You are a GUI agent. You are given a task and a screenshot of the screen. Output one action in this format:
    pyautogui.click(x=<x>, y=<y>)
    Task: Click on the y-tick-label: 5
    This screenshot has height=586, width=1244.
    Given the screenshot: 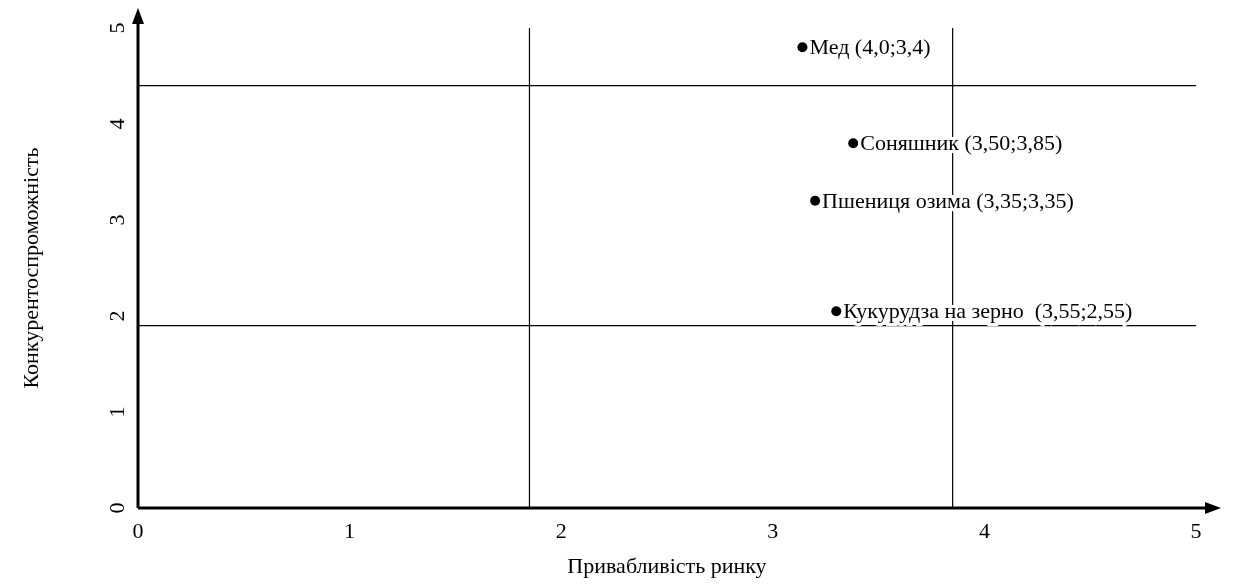 What is the action you would take?
    pyautogui.click(x=116, y=28)
    